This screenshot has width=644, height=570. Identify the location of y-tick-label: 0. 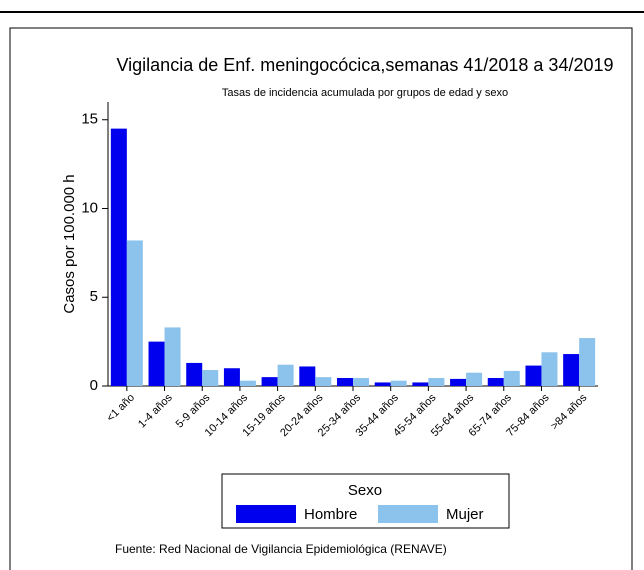
(94, 385).